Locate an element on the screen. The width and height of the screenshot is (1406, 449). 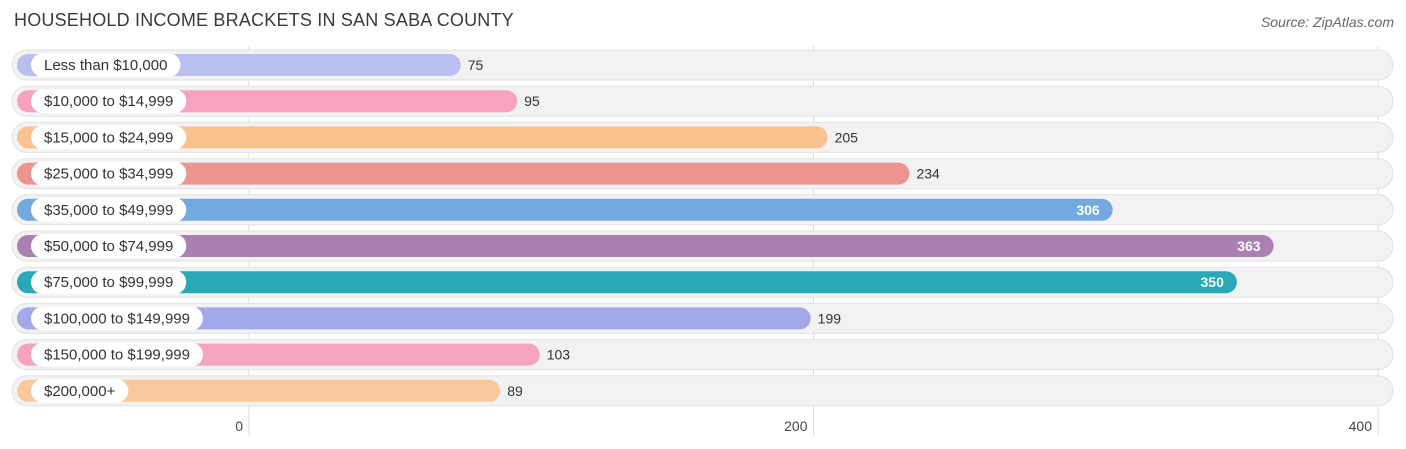
category-label: $10,000 to $14,999 is located at coordinates (108, 101).